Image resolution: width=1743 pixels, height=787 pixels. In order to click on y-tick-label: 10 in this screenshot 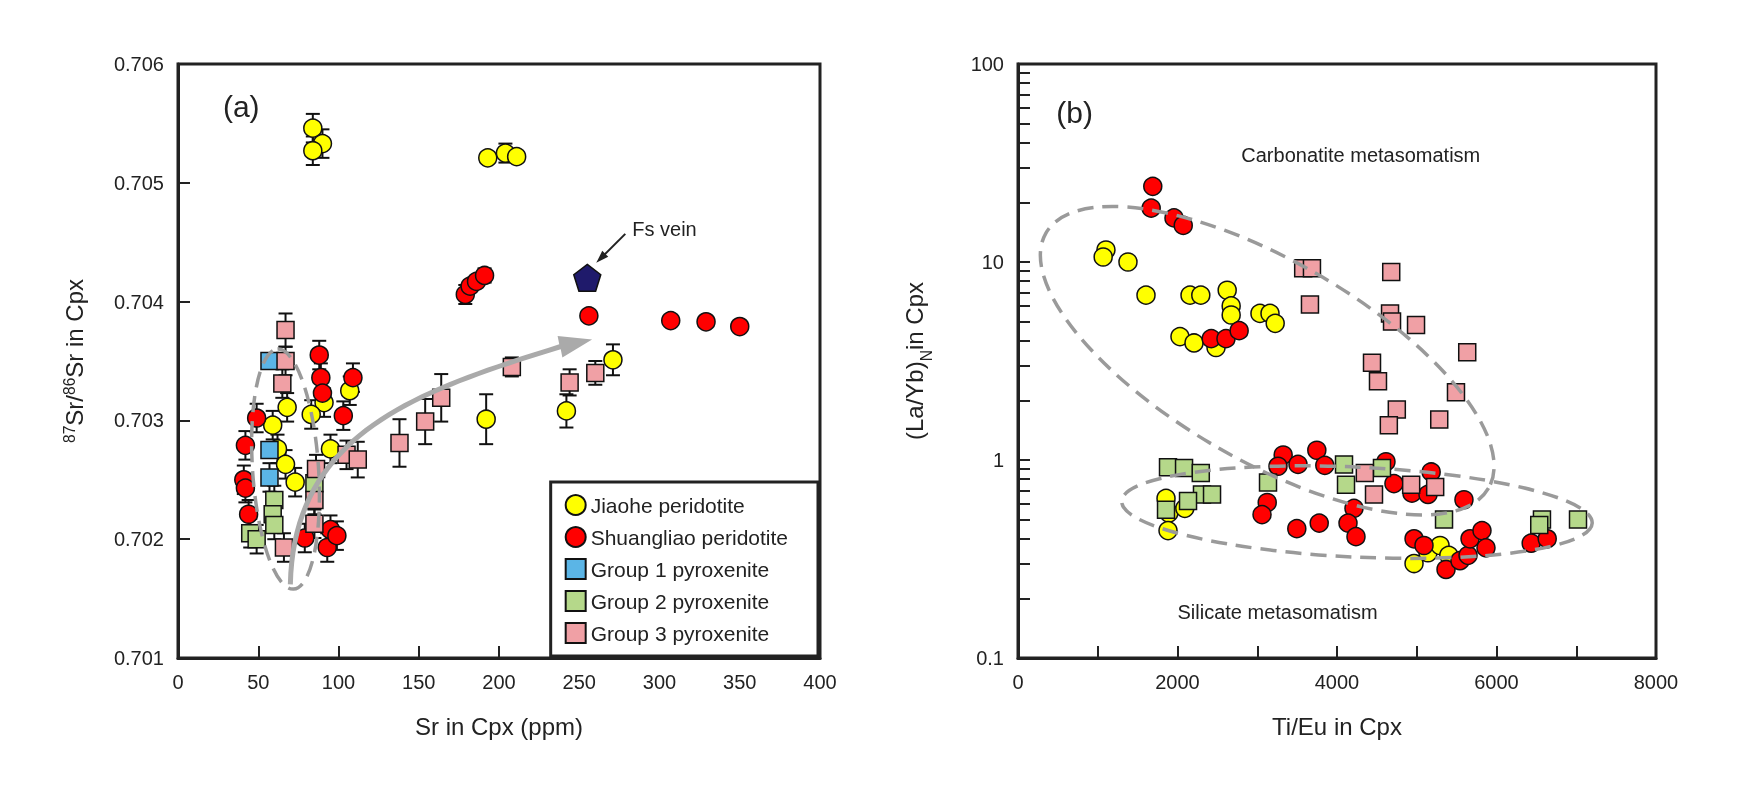, I will do `click(992, 262)`.